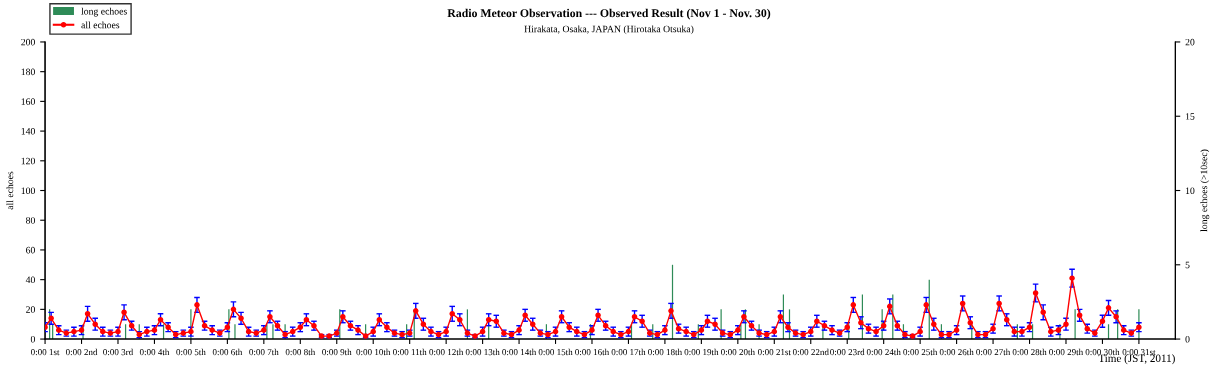 This screenshot has height=378, width=1218. I want to click on x-tick-label: 0:00 4th, so click(154, 352).